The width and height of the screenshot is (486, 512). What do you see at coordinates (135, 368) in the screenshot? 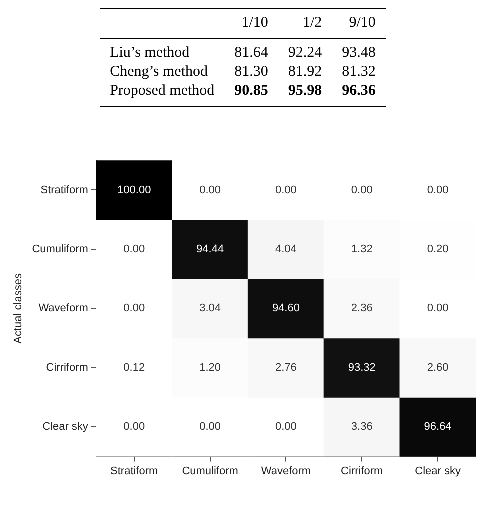
I see `data-label: 0.12` at bounding box center [135, 368].